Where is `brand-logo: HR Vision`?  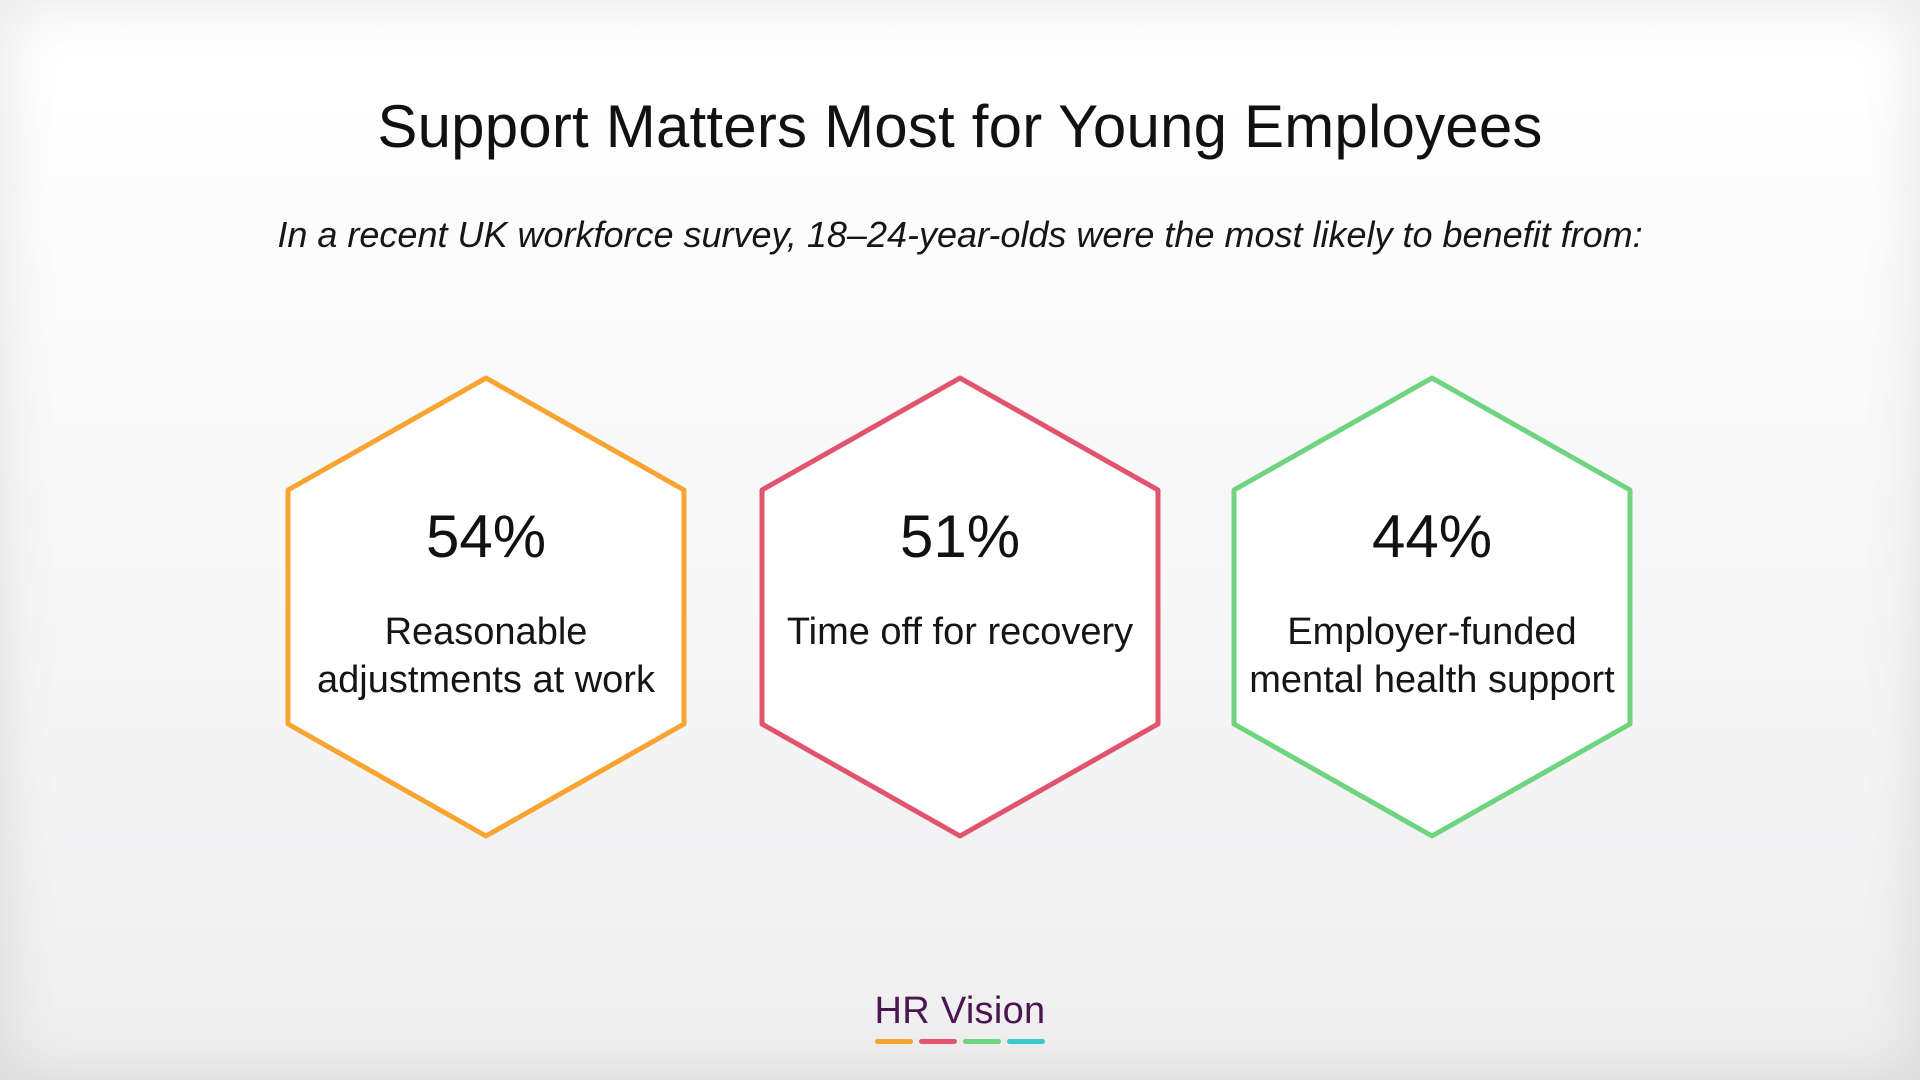
brand-logo: HR Vision is located at coordinates (960, 1017).